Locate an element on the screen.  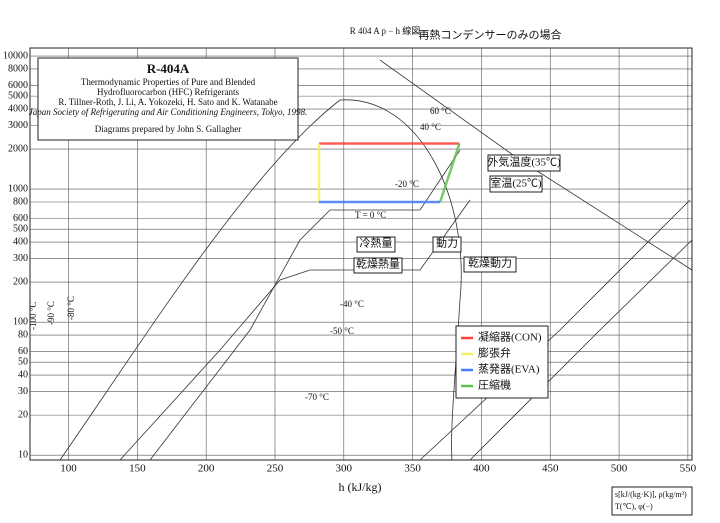
y-tick-label: 40 is located at coordinates (23, 374).